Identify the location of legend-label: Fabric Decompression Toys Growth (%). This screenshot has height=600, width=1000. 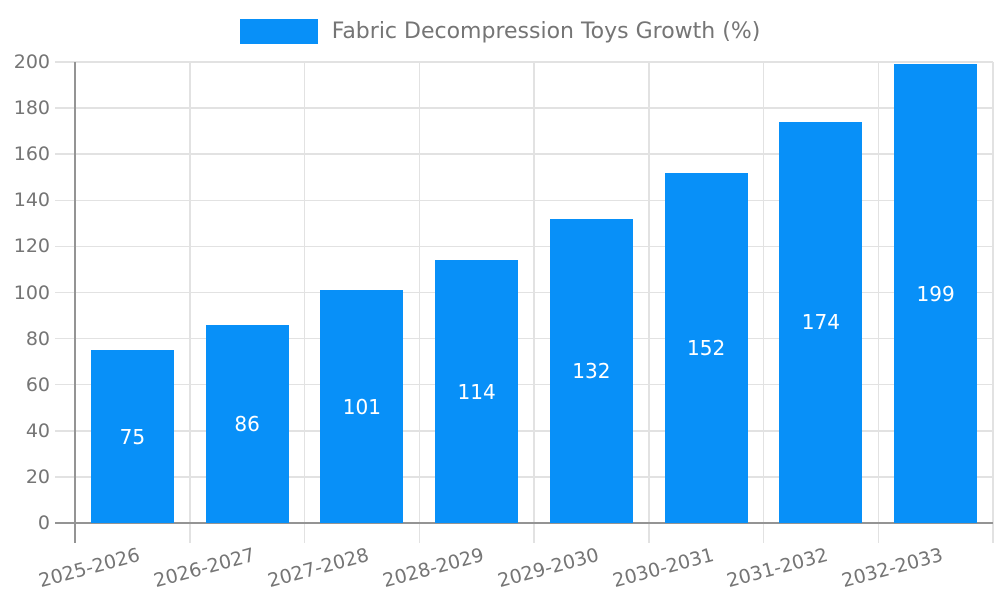
(546, 31).